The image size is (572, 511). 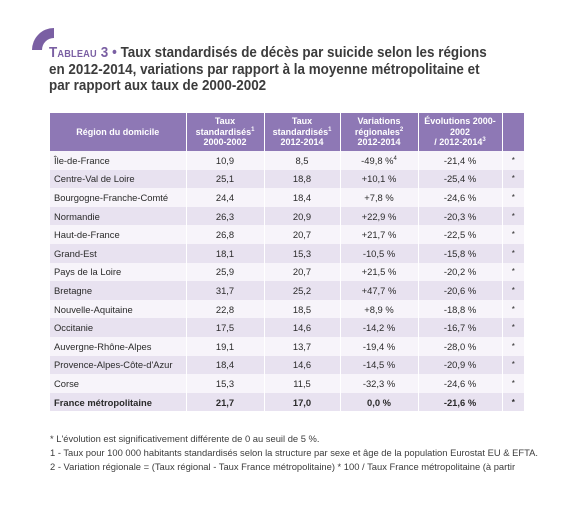 I want to click on evolution-cell: -18,8 %, so click(x=460, y=309).